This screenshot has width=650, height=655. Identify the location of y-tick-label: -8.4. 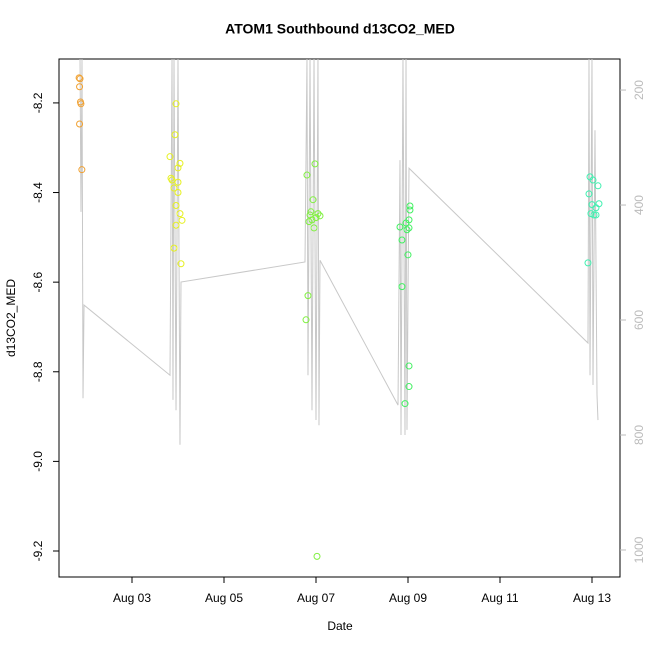
(38, 192).